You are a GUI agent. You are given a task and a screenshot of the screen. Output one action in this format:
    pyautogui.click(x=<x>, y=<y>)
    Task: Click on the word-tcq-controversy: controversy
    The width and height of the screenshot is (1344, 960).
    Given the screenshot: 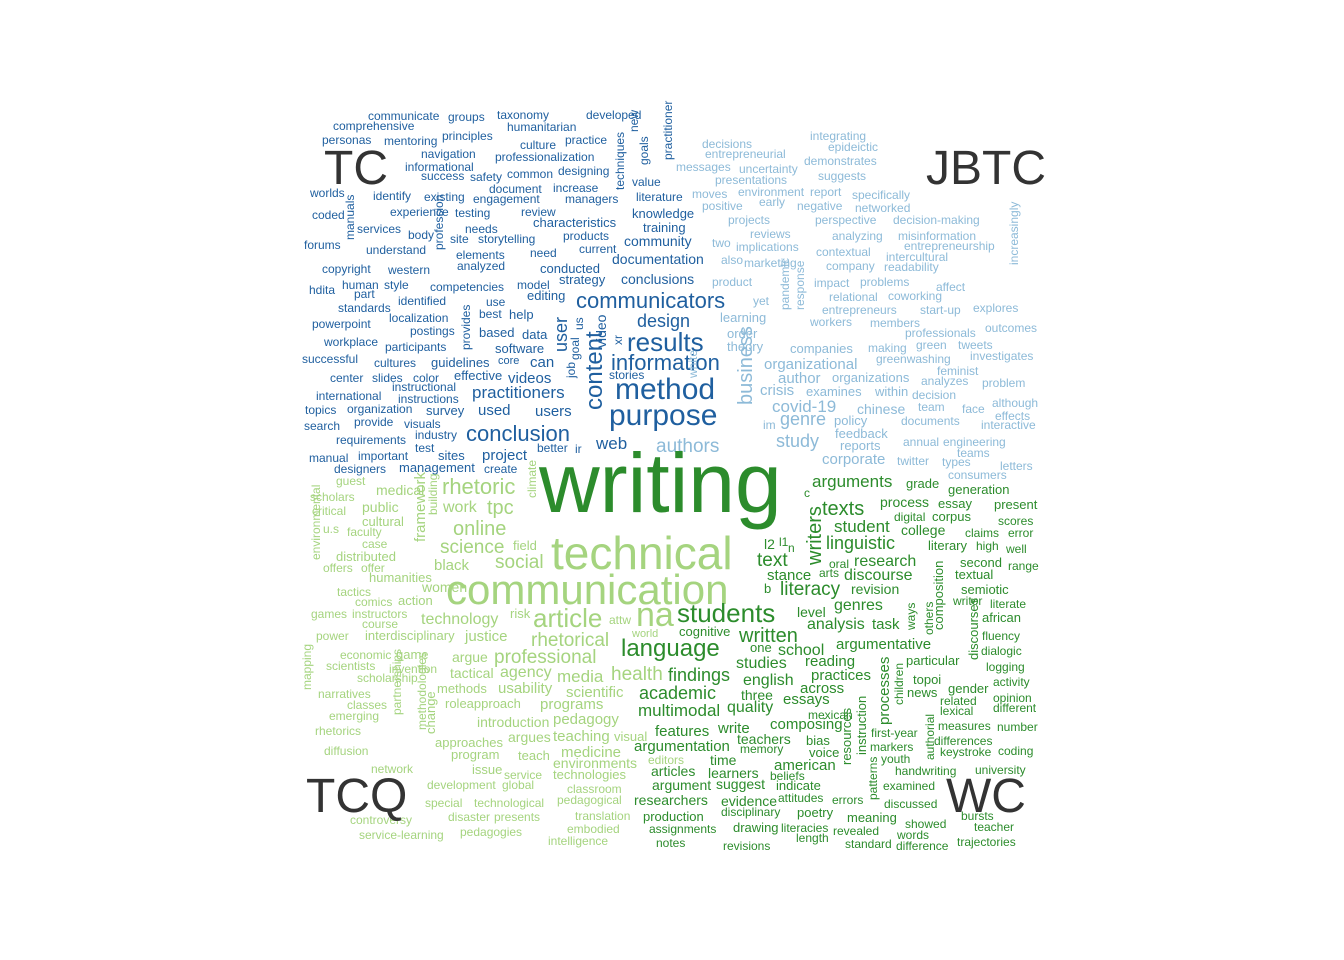 What is the action you would take?
    pyautogui.click(x=381, y=820)
    